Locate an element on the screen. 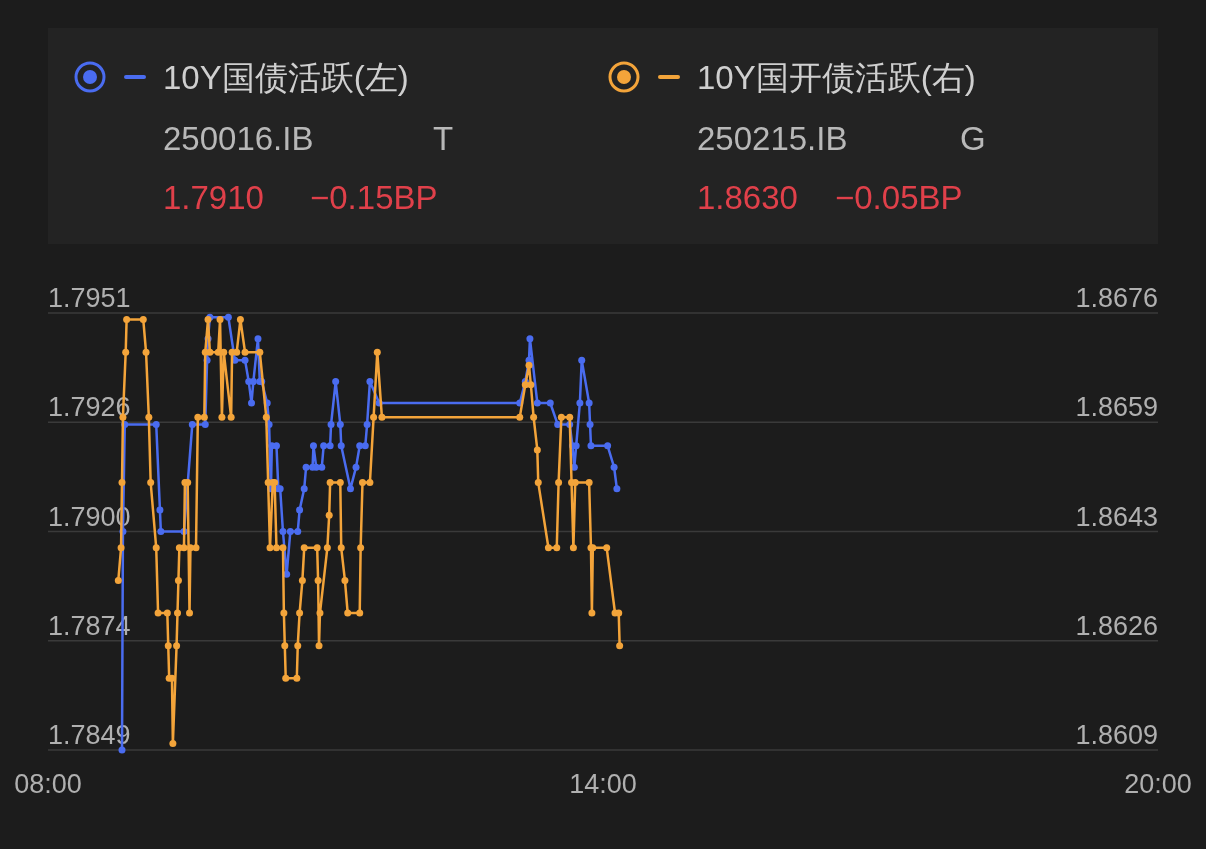 Image resolution: width=1206 pixels, height=849 pixels. y-tick-label: 1.7951 is located at coordinates (89, 298).